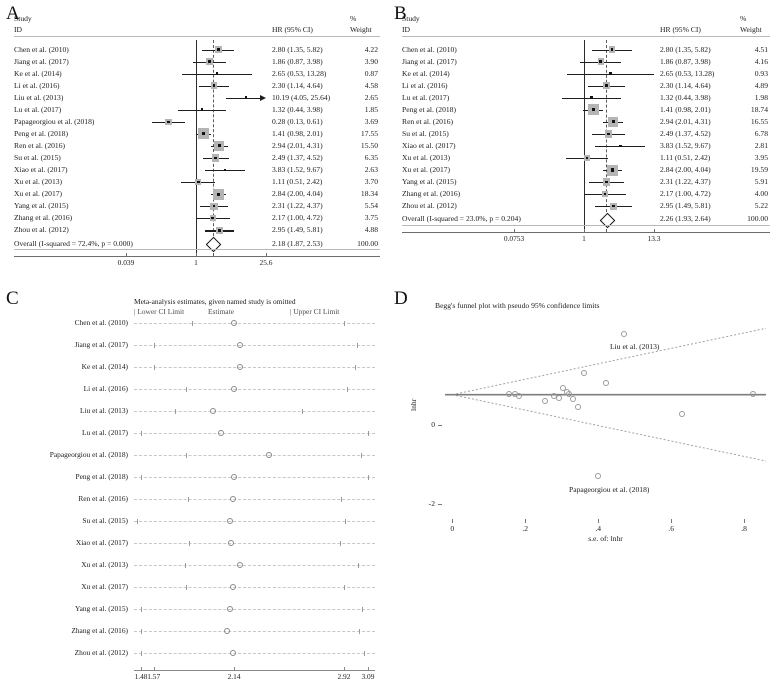  I want to click on funnel-upper-ci-limit, so click(609, 361).